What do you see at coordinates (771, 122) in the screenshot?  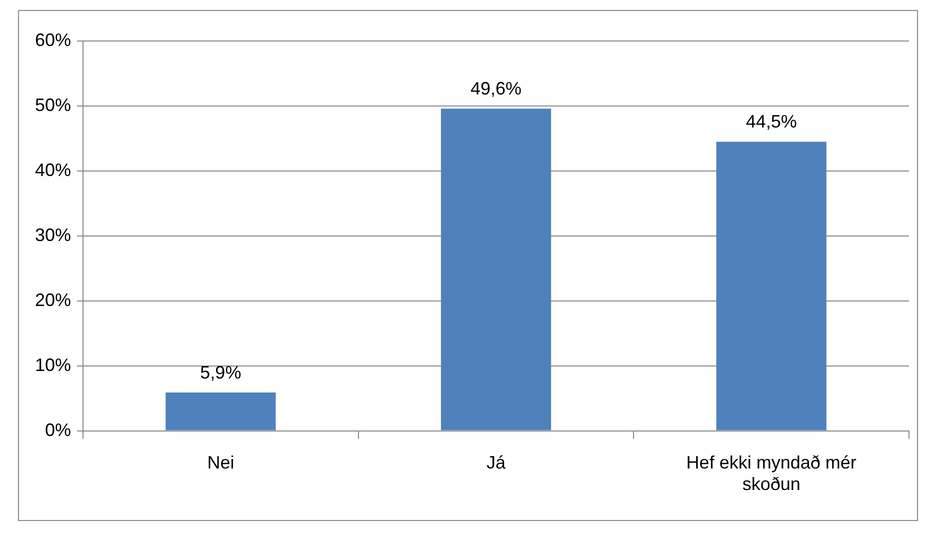 I see `data-label: 44,5%` at bounding box center [771, 122].